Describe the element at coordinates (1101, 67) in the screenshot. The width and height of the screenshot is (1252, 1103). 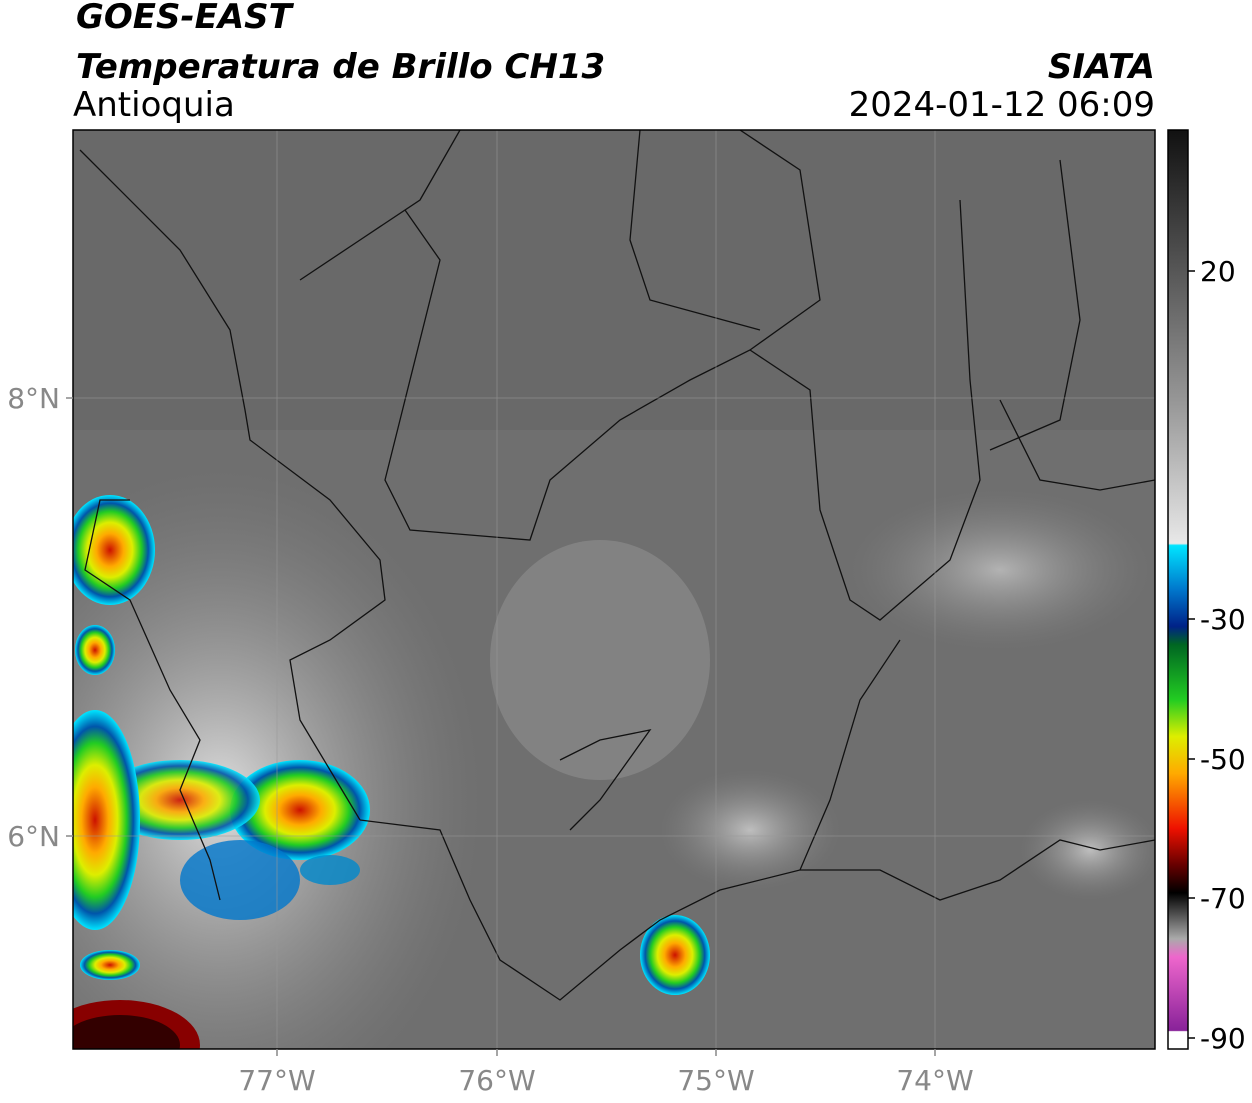
I see `source-label: SIATA` at that location.